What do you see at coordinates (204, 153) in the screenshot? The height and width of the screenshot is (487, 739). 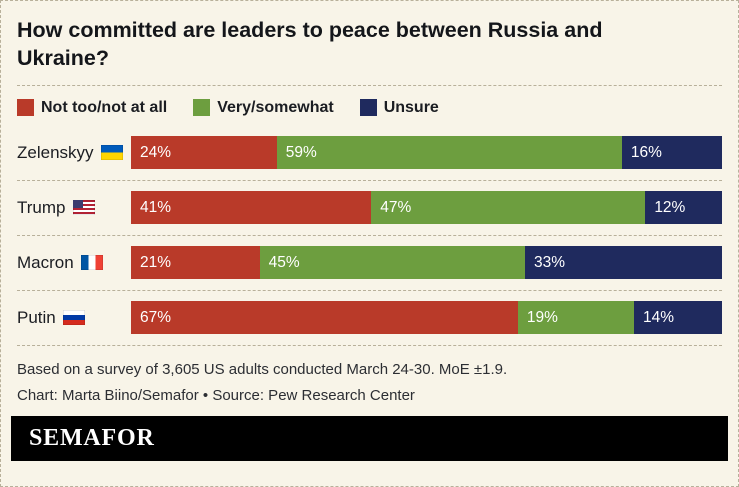 I see `bar-segment-not-committed: 24%` at bounding box center [204, 153].